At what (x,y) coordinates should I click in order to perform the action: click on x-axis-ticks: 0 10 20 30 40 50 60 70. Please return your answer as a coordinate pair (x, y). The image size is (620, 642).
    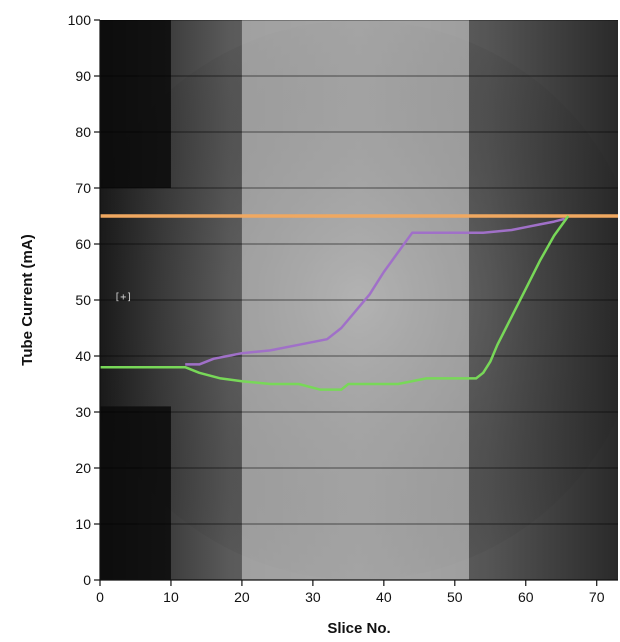
    Looking at the image, I should click on (350, 592).